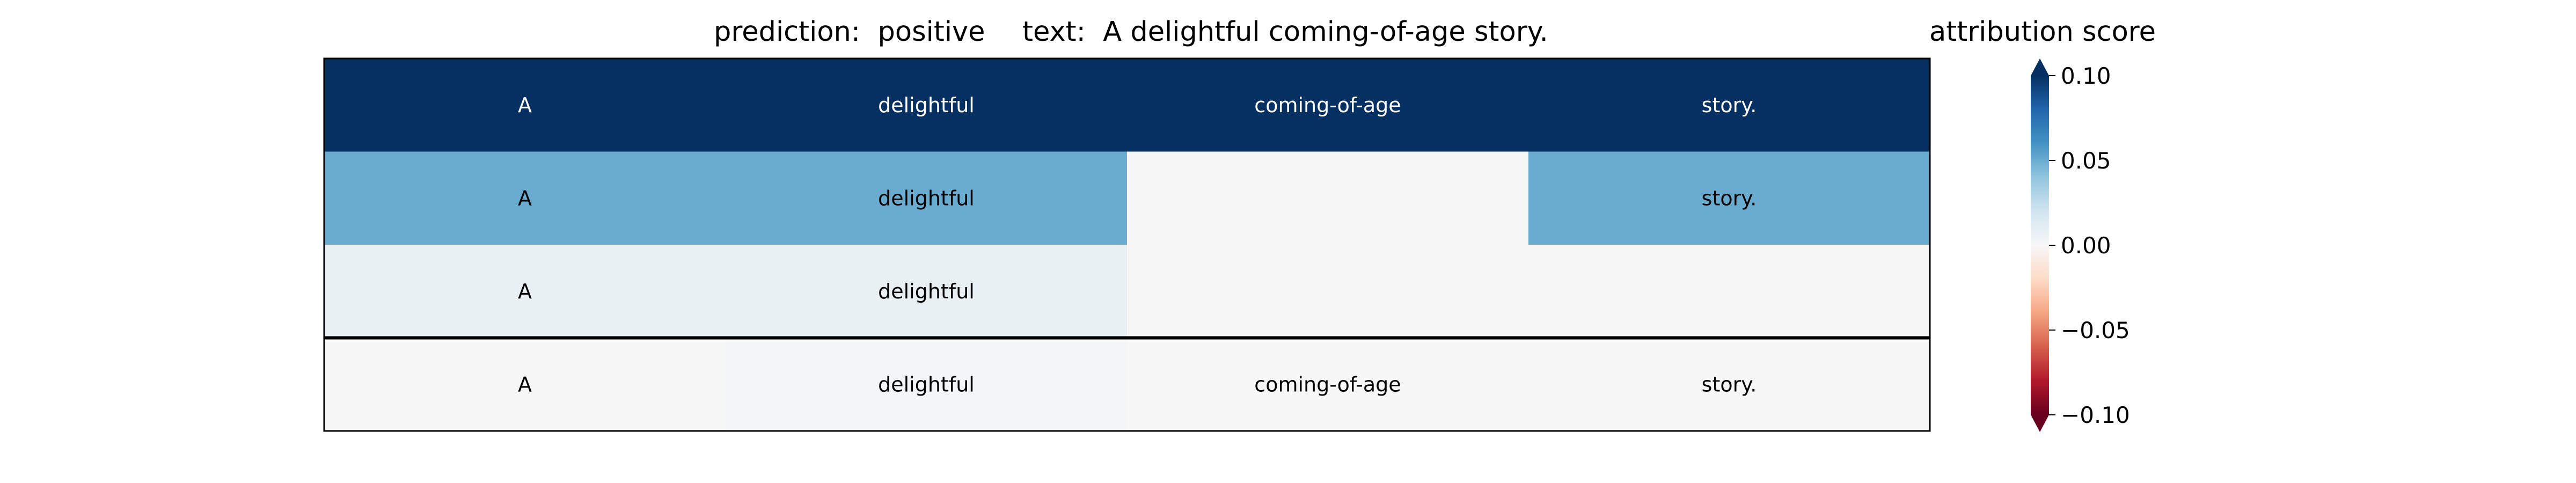 This screenshot has height=483, width=2576. Describe the element at coordinates (2086, 161) in the screenshot. I see `colorbar-tick-label: 0.05` at that location.